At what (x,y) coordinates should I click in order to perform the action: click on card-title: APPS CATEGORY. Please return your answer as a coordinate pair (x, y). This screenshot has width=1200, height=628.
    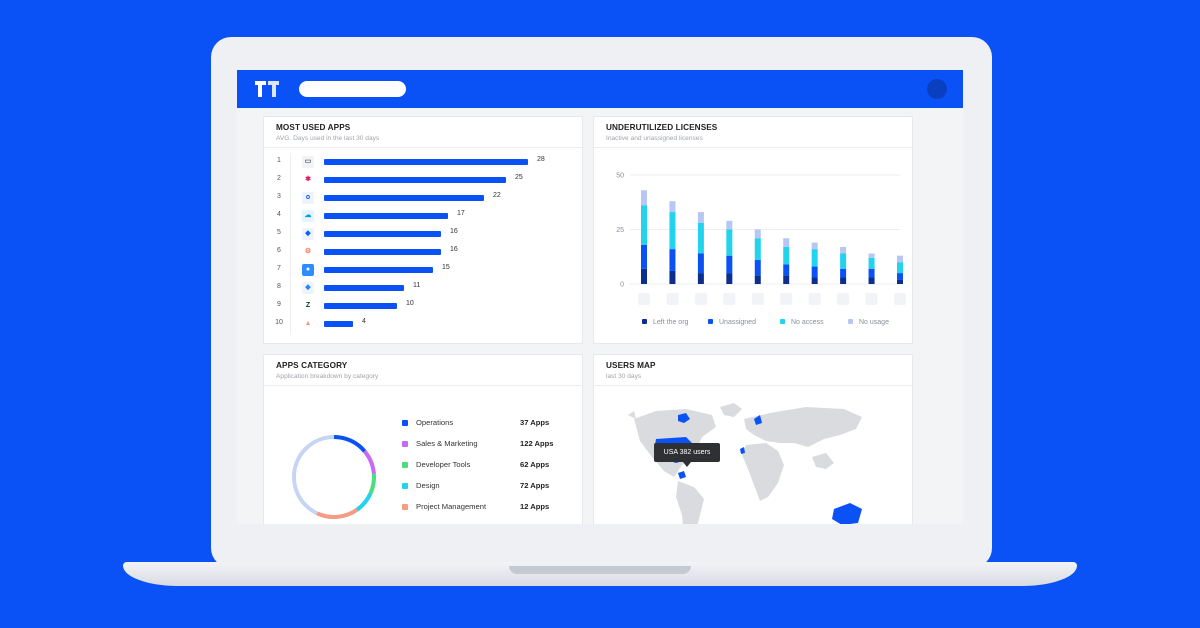
    Looking at the image, I should click on (312, 365).